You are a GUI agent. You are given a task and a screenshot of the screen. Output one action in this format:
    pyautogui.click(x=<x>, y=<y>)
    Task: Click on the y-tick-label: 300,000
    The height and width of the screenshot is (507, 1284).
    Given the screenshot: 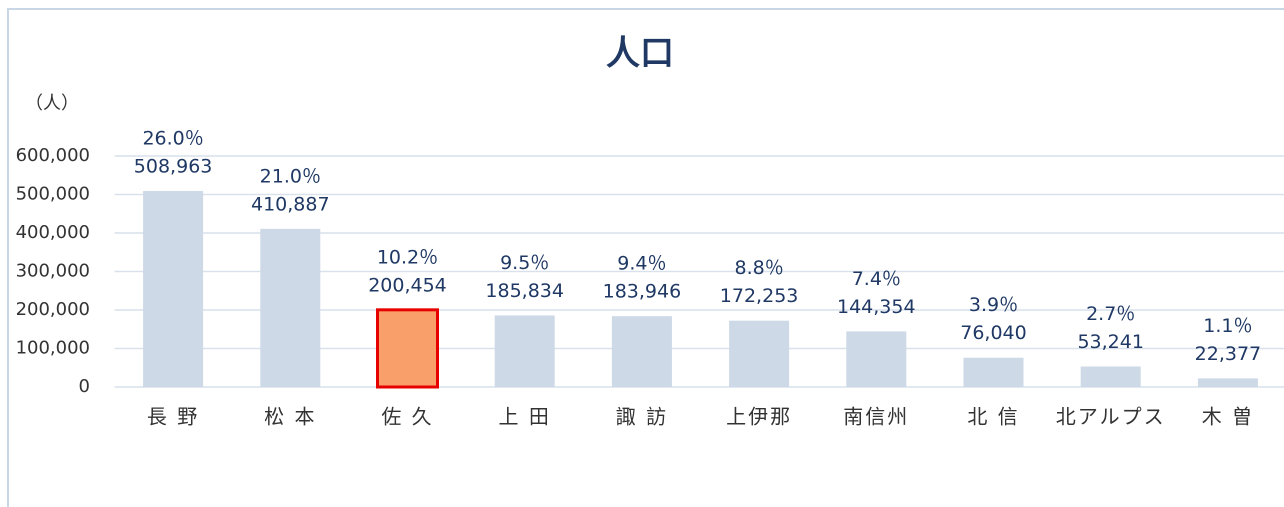 What is the action you would take?
    pyautogui.click(x=53, y=271)
    